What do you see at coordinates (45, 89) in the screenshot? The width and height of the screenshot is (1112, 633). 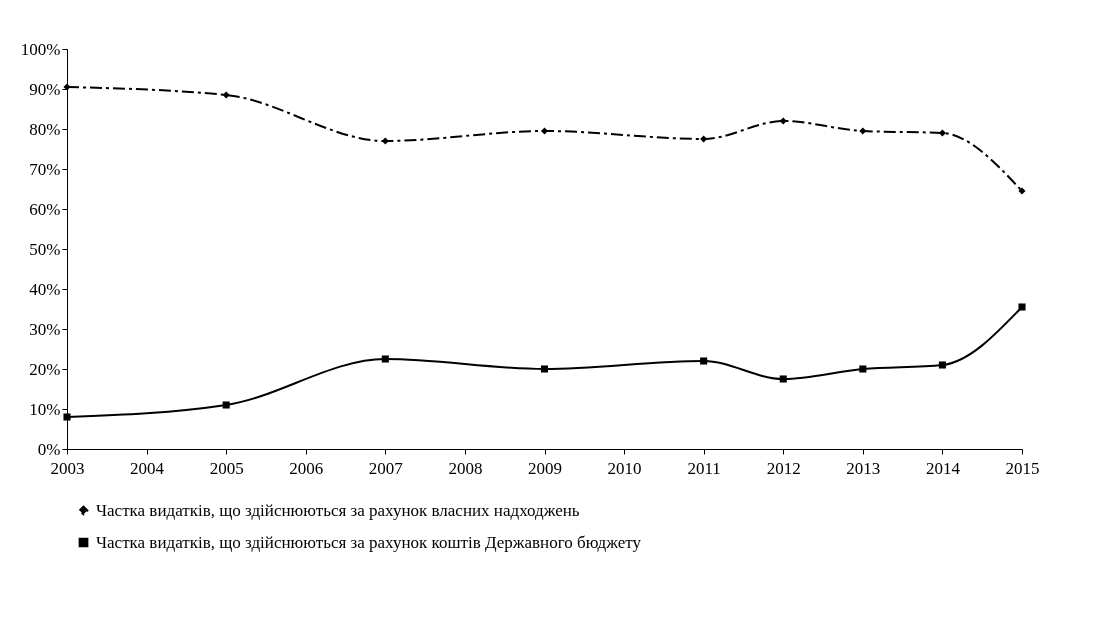 I see `y-tick-label: 90%` at bounding box center [45, 89].